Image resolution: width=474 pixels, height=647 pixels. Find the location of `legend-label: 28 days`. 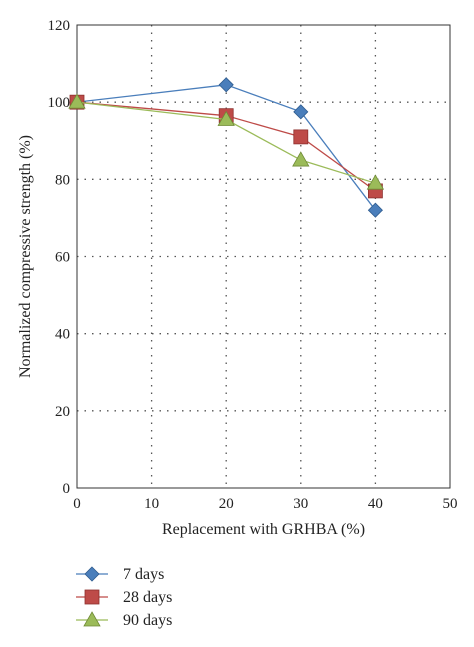

legend-label: 28 days is located at coordinates (147, 597).